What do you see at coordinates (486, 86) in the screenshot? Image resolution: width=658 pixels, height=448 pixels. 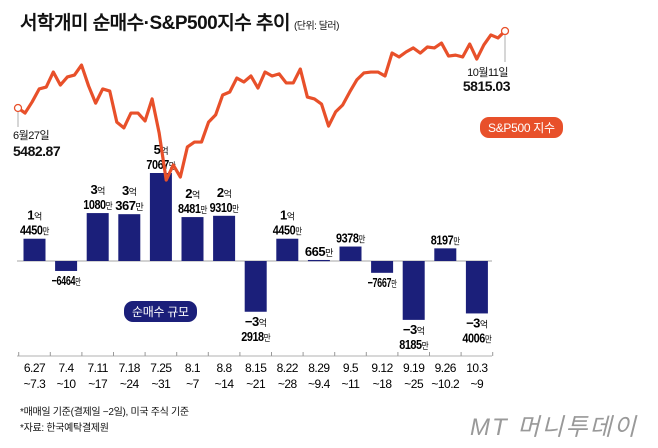 I see `end-value-label: 5815.03` at bounding box center [486, 86].